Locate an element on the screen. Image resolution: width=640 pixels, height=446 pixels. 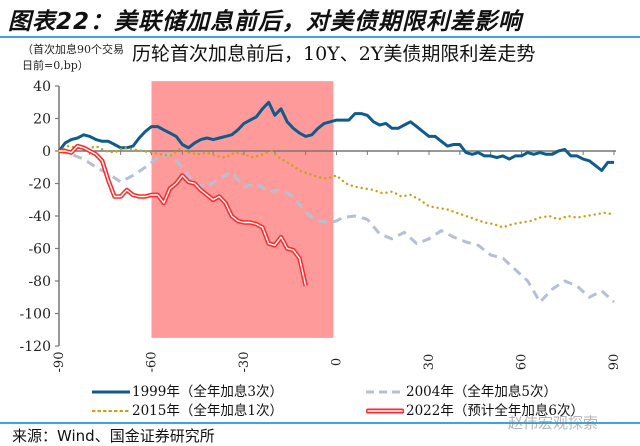
series-line-2022-inner is located at coordinates (183, 216).